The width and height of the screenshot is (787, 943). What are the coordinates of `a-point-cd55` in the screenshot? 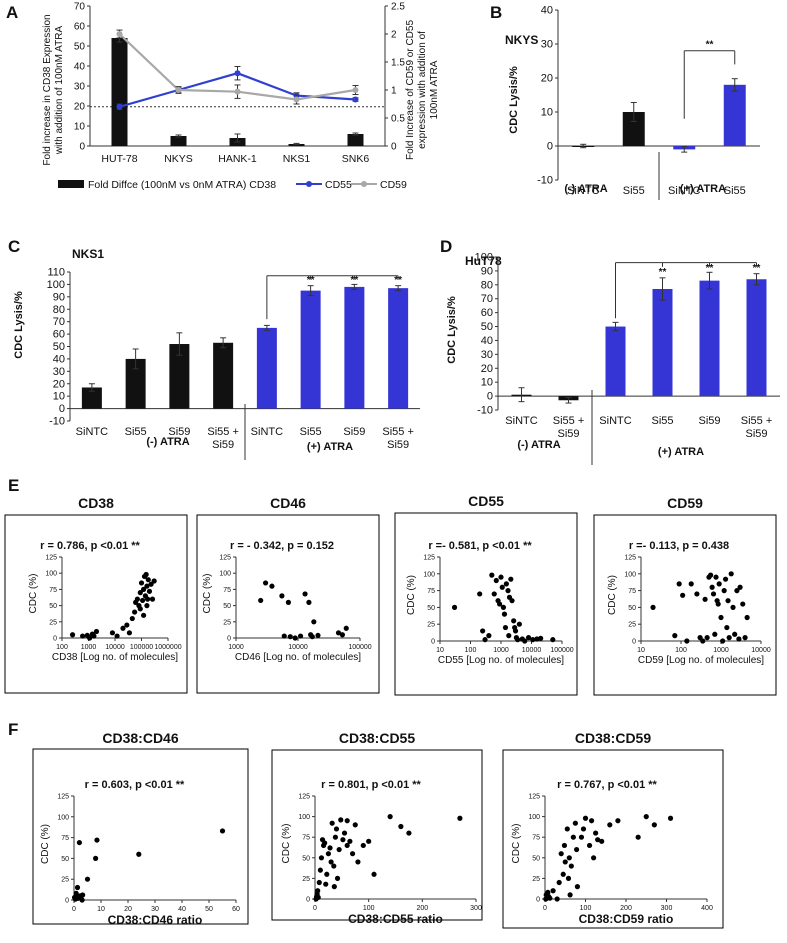 It's located at (355, 99).